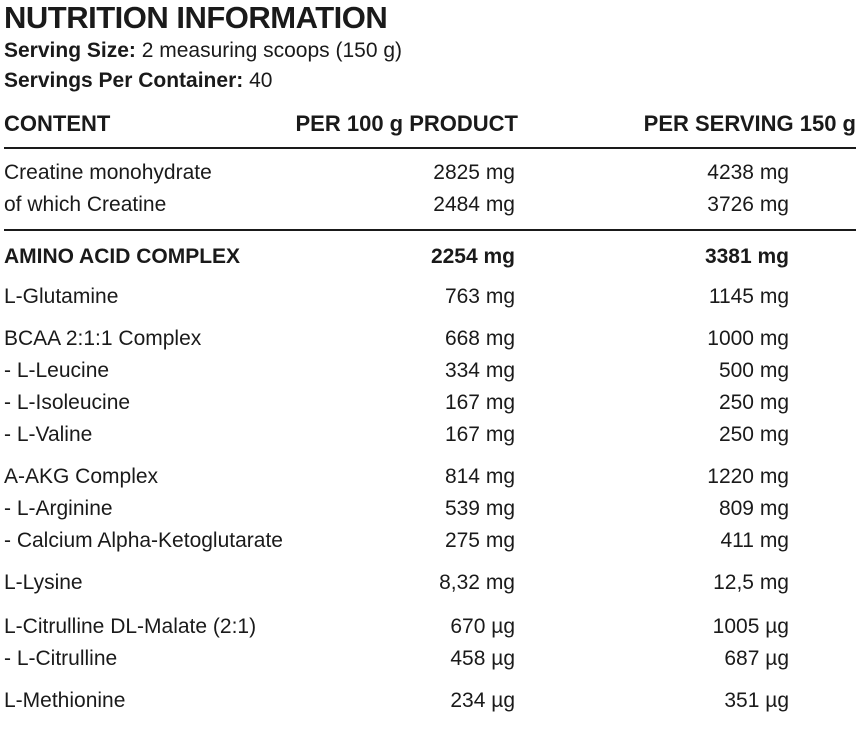 This screenshot has height=752, width=860. What do you see at coordinates (430, 81) in the screenshot?
I see `servings-per-container: Servings Per Container: 40` at bounding box center [430, 81].